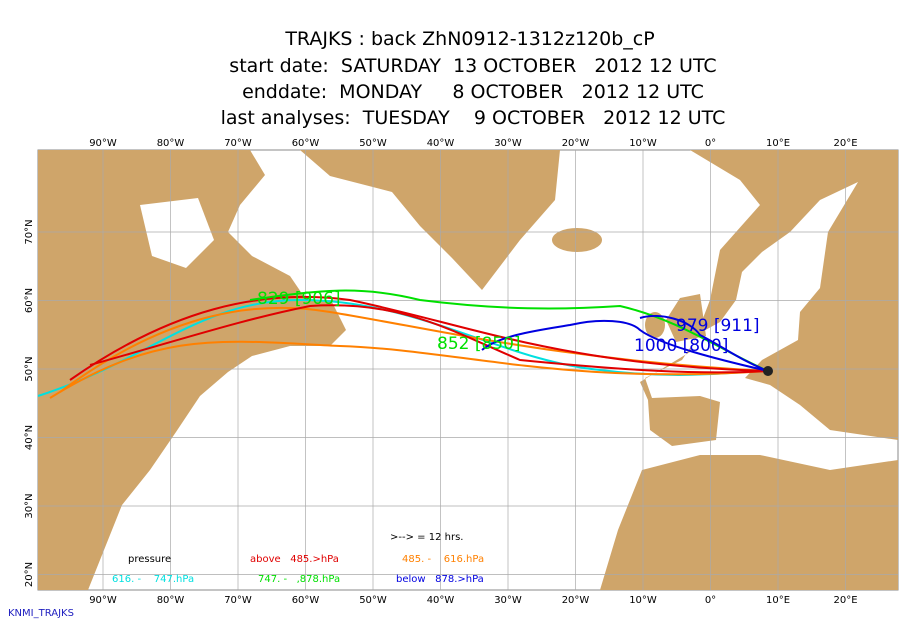 The width and height of the screenshot is (904, 626). What do you see at coordinates (29, 574) in the screenshot?
I see `latitude-label: 20°N` at bounding box center [29, 574].